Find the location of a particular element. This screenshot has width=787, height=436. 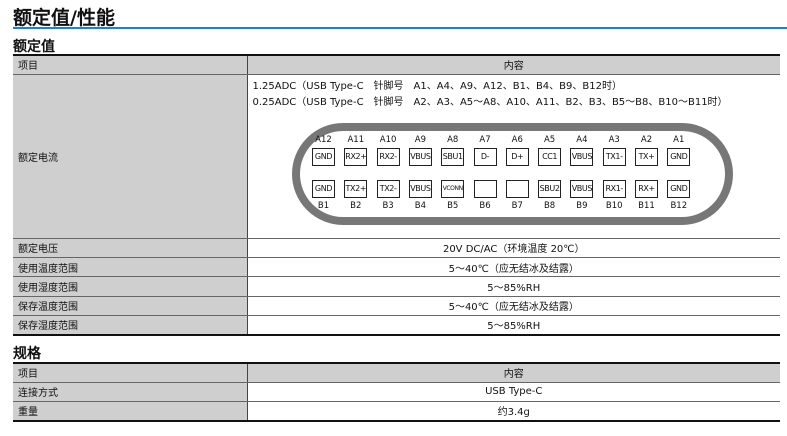

row-label: 重量 is located at coordinates (130, 411).